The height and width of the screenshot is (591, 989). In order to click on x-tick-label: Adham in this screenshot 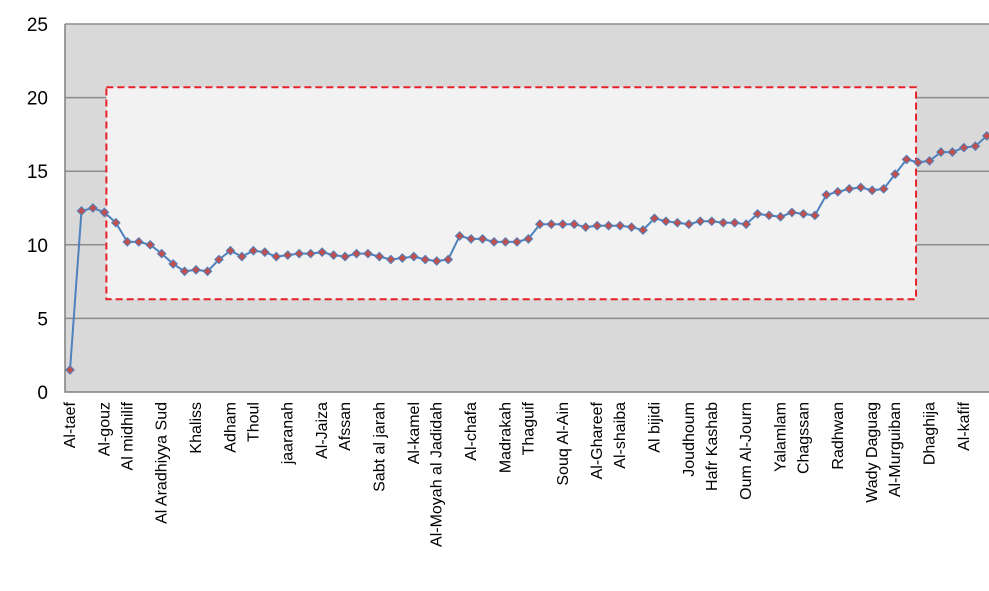, I will do `click(230, 427)`.